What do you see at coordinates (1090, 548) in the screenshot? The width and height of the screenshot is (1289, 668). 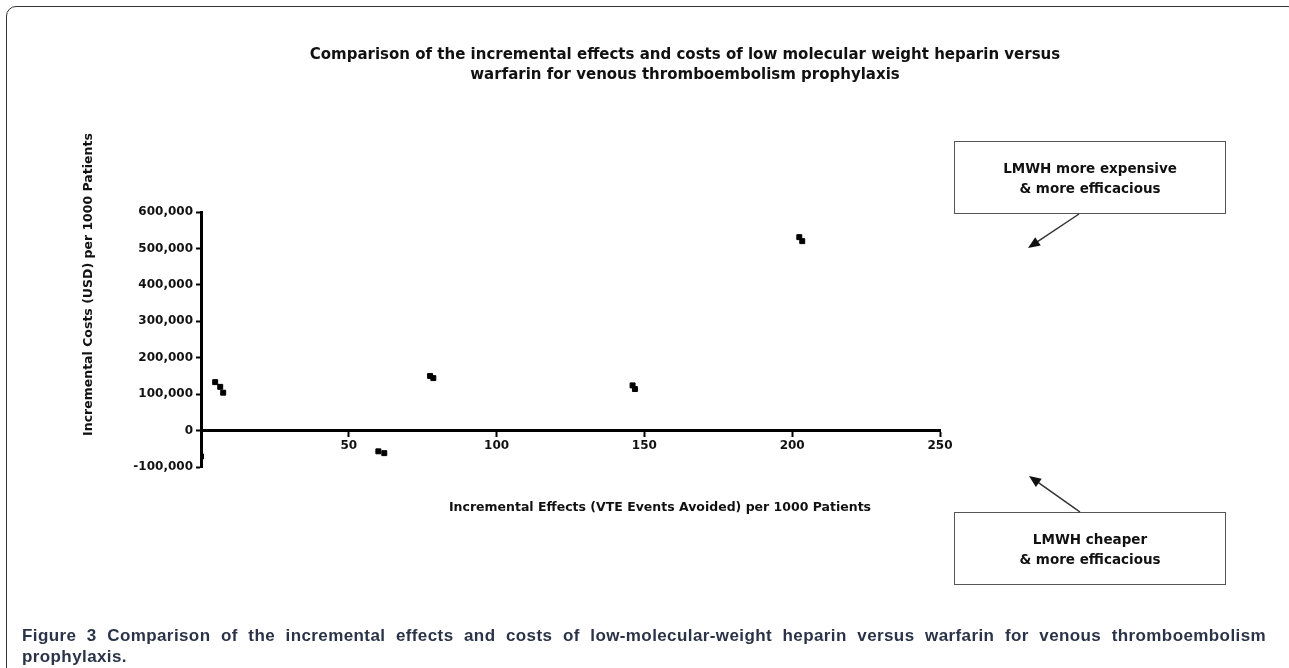 I see `text: LMWH cheaper & more efficacious` at bounding box center [1090, 548].